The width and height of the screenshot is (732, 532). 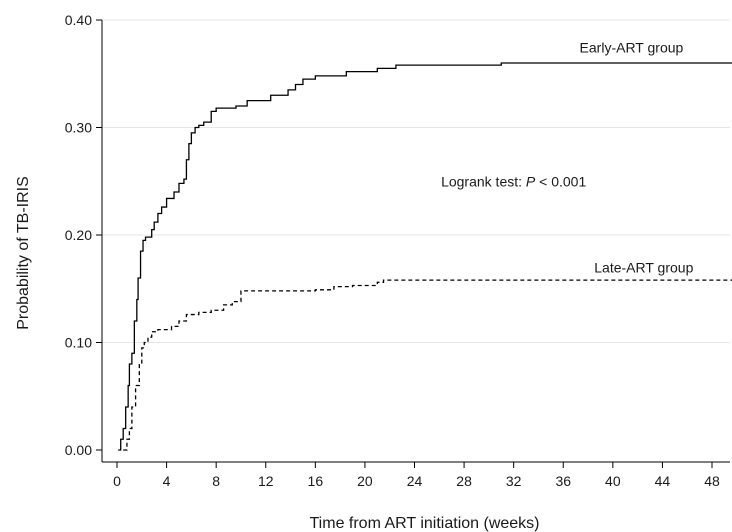 I want to click on y-tick-label: 0.40, so click(x=78, y=20).